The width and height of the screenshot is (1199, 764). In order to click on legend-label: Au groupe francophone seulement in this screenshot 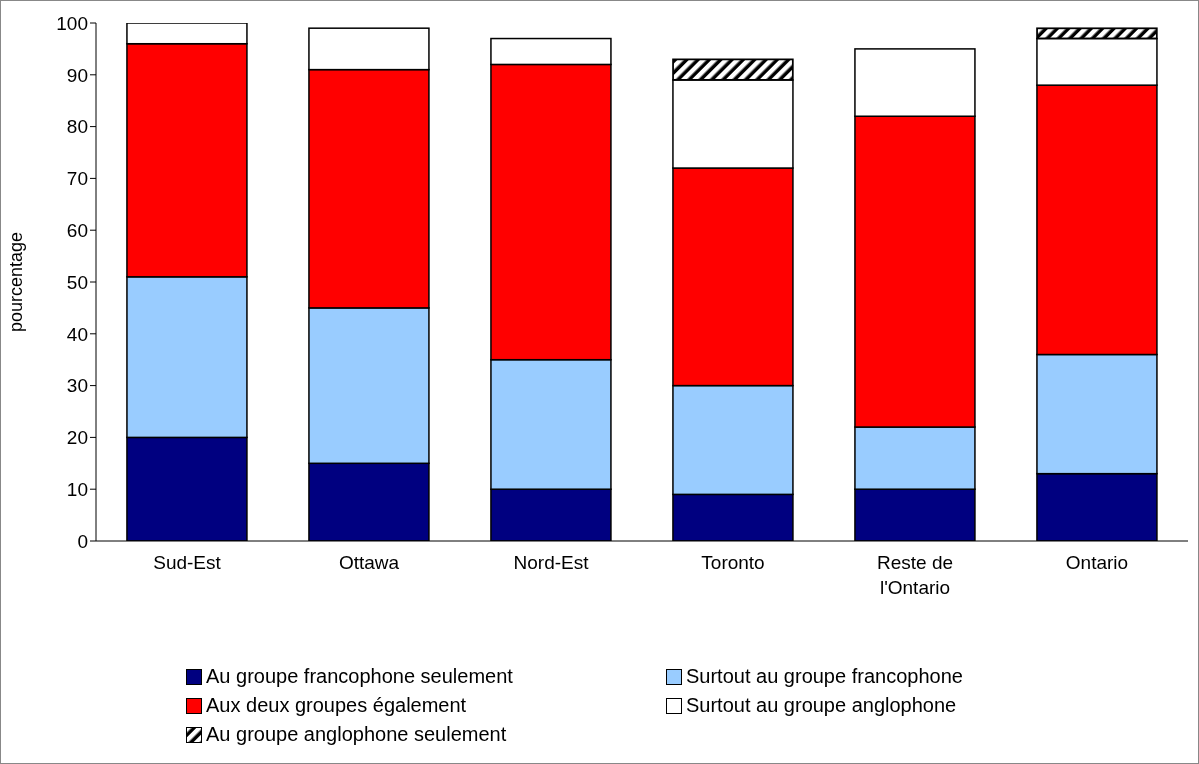, I will do `click(359, 676)`.